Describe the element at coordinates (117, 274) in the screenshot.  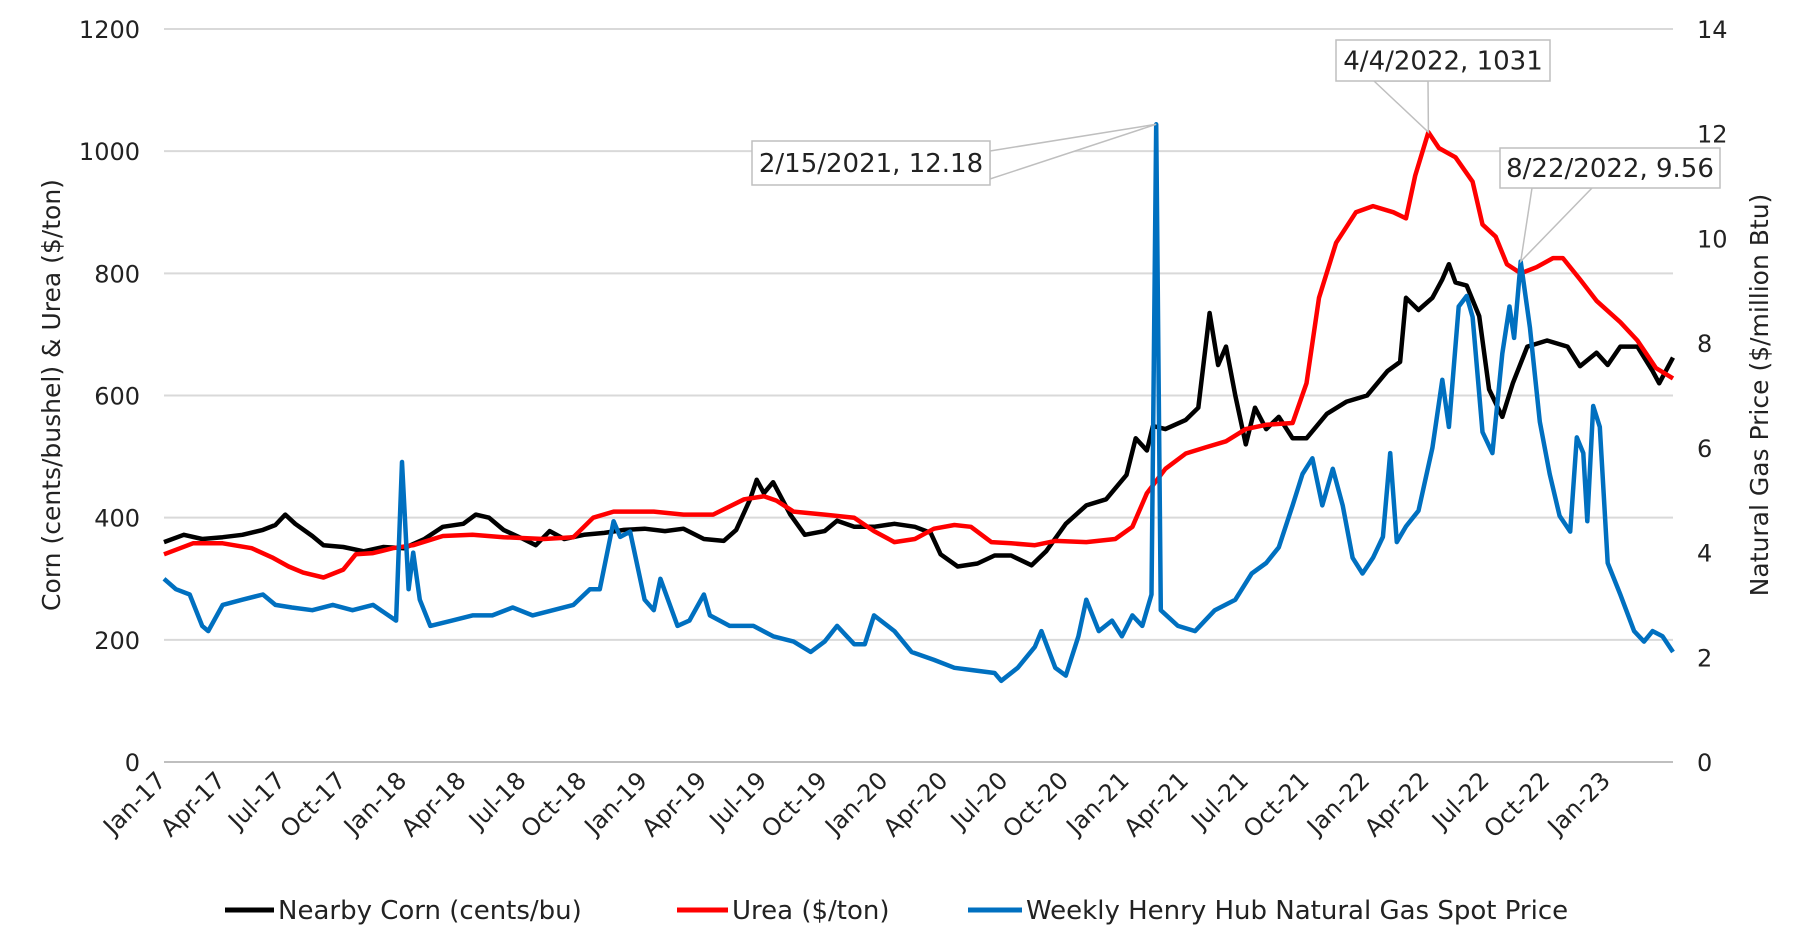
I see `left-tick-label: 800` at that location.